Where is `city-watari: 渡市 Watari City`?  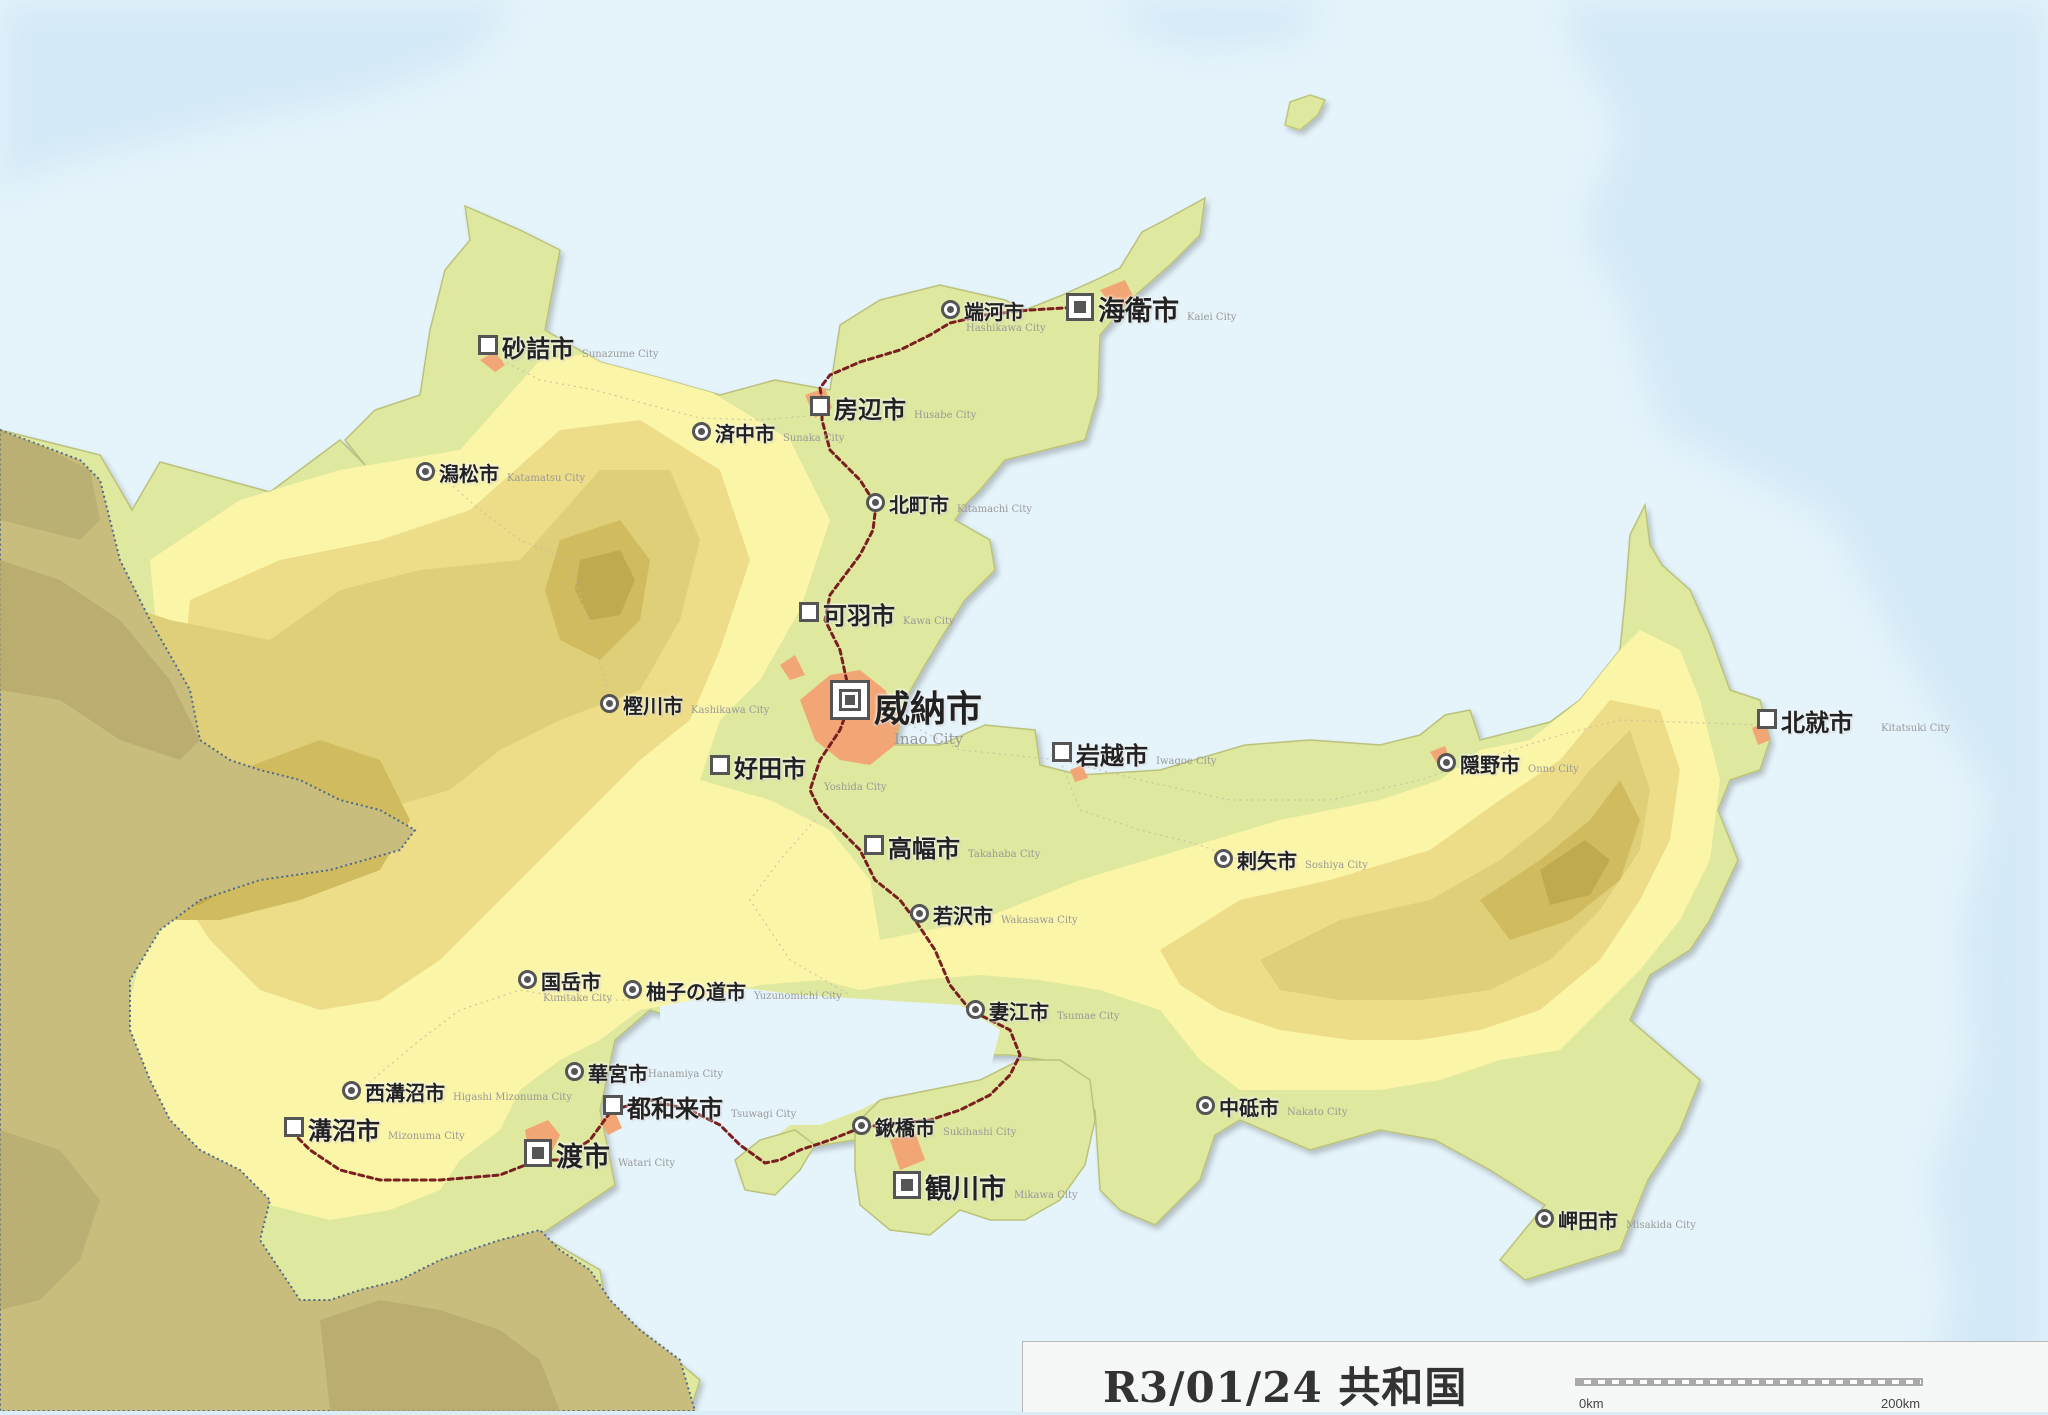
city-watari: 渡市 Watari City is located at coordinates (599, 1154).